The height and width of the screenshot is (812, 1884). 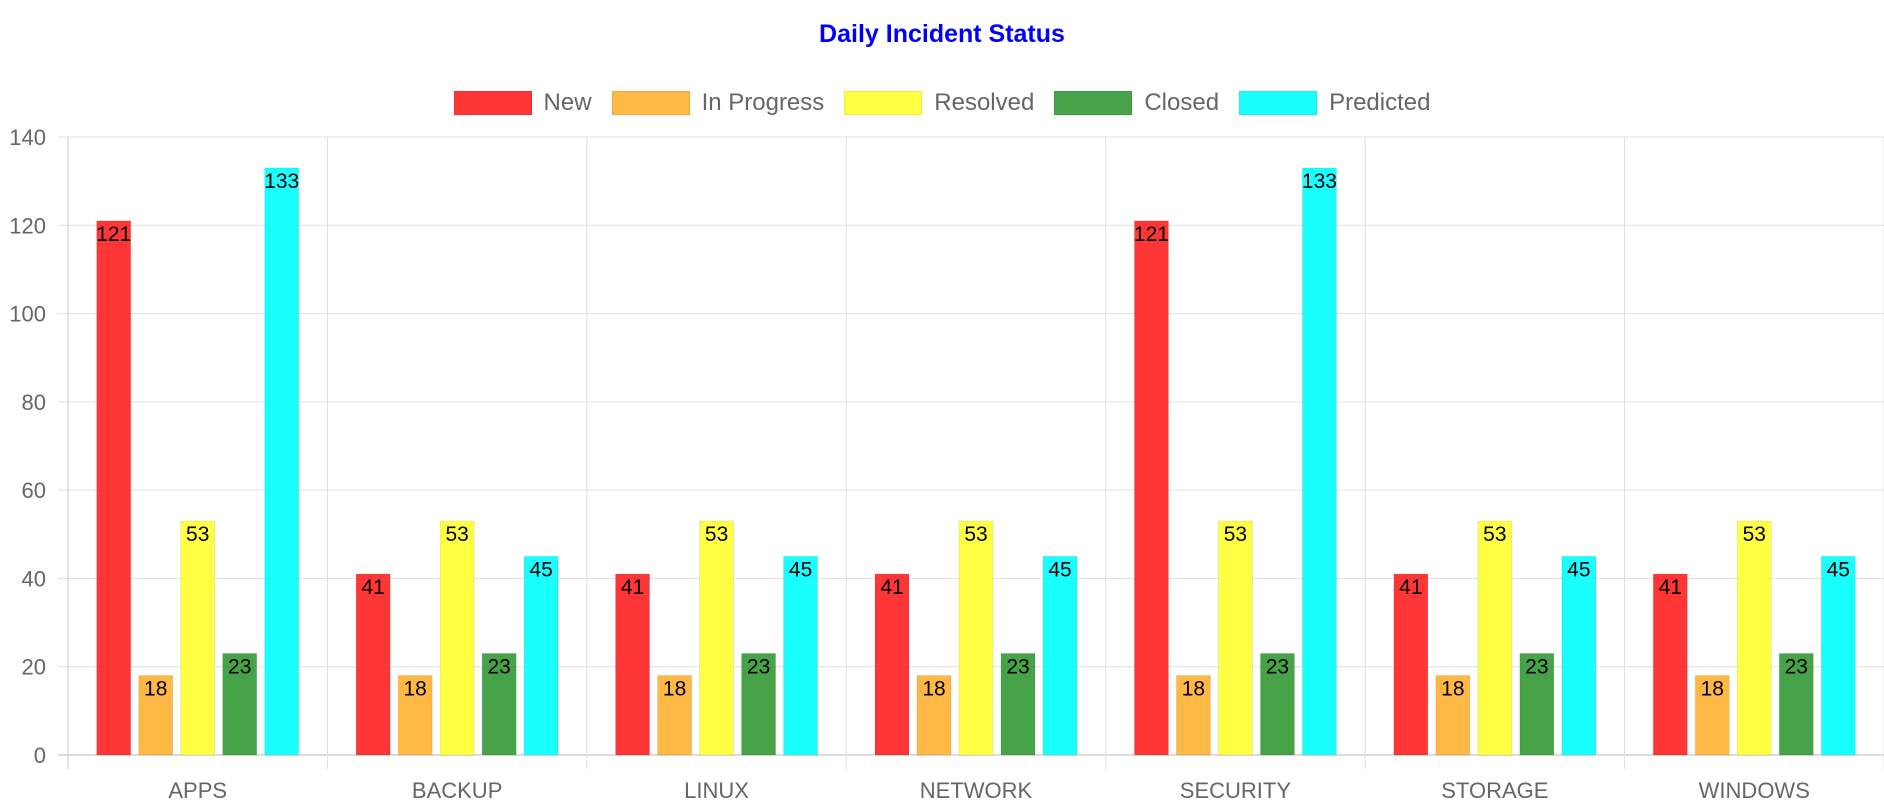 What do you see at coordinates (1236, 790) in the screenshot?
I see `x-tick-label: SECURITY` at bounding box center [1236, 790].